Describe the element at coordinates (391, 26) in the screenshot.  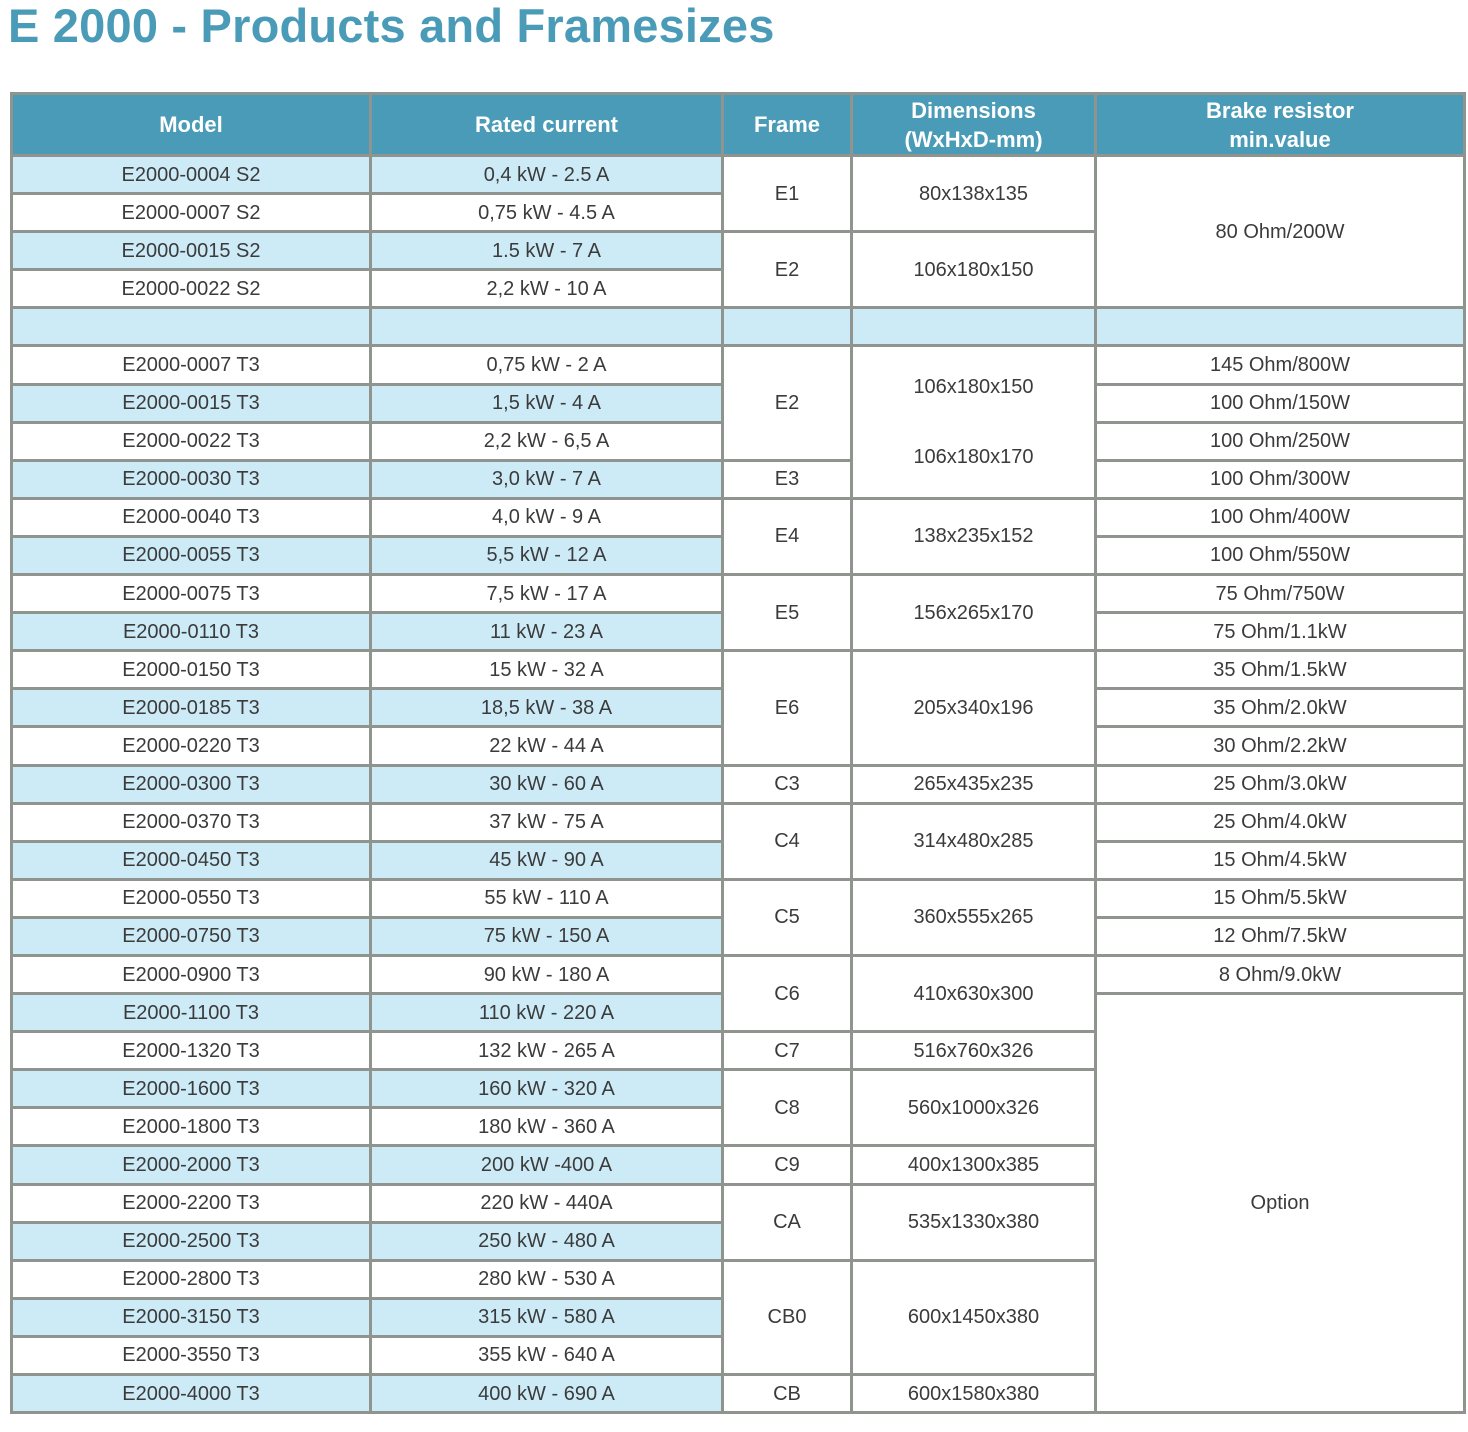
I see `page-title: E 2000 - Products and Framesizes` at that location.